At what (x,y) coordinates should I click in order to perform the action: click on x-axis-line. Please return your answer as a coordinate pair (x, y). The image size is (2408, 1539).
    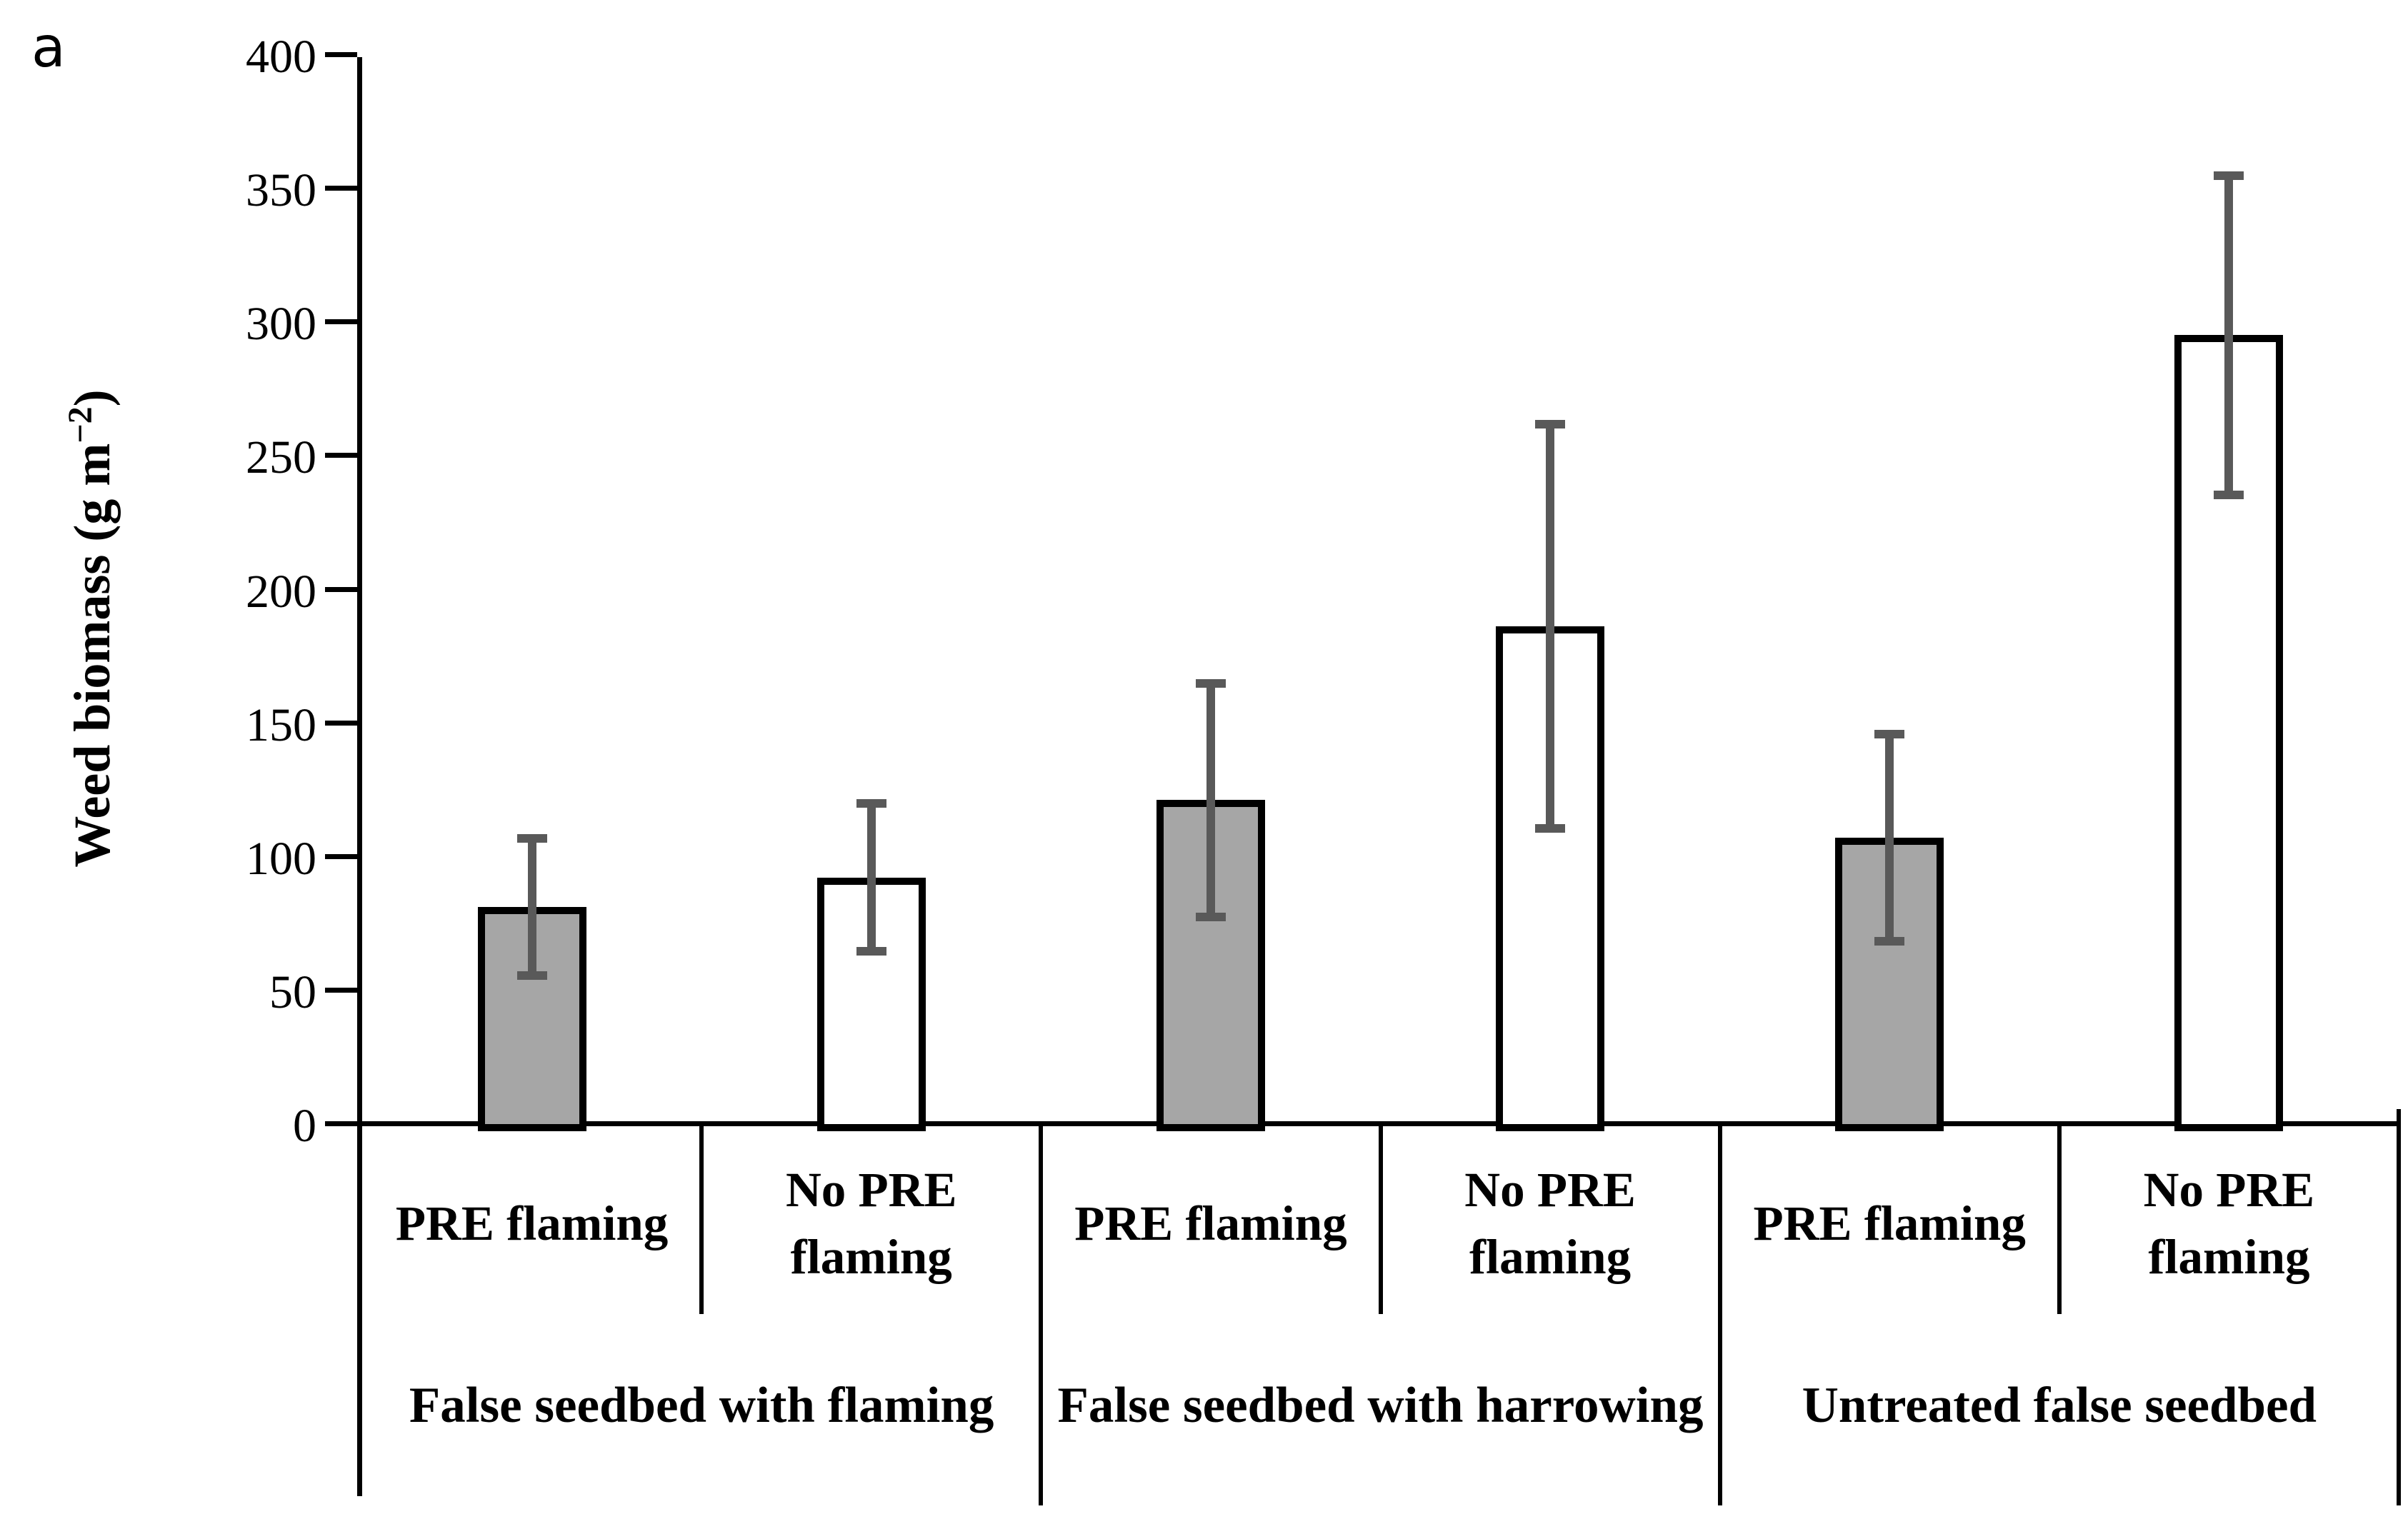
    Looking at the image, I should click on (1362, 1123).